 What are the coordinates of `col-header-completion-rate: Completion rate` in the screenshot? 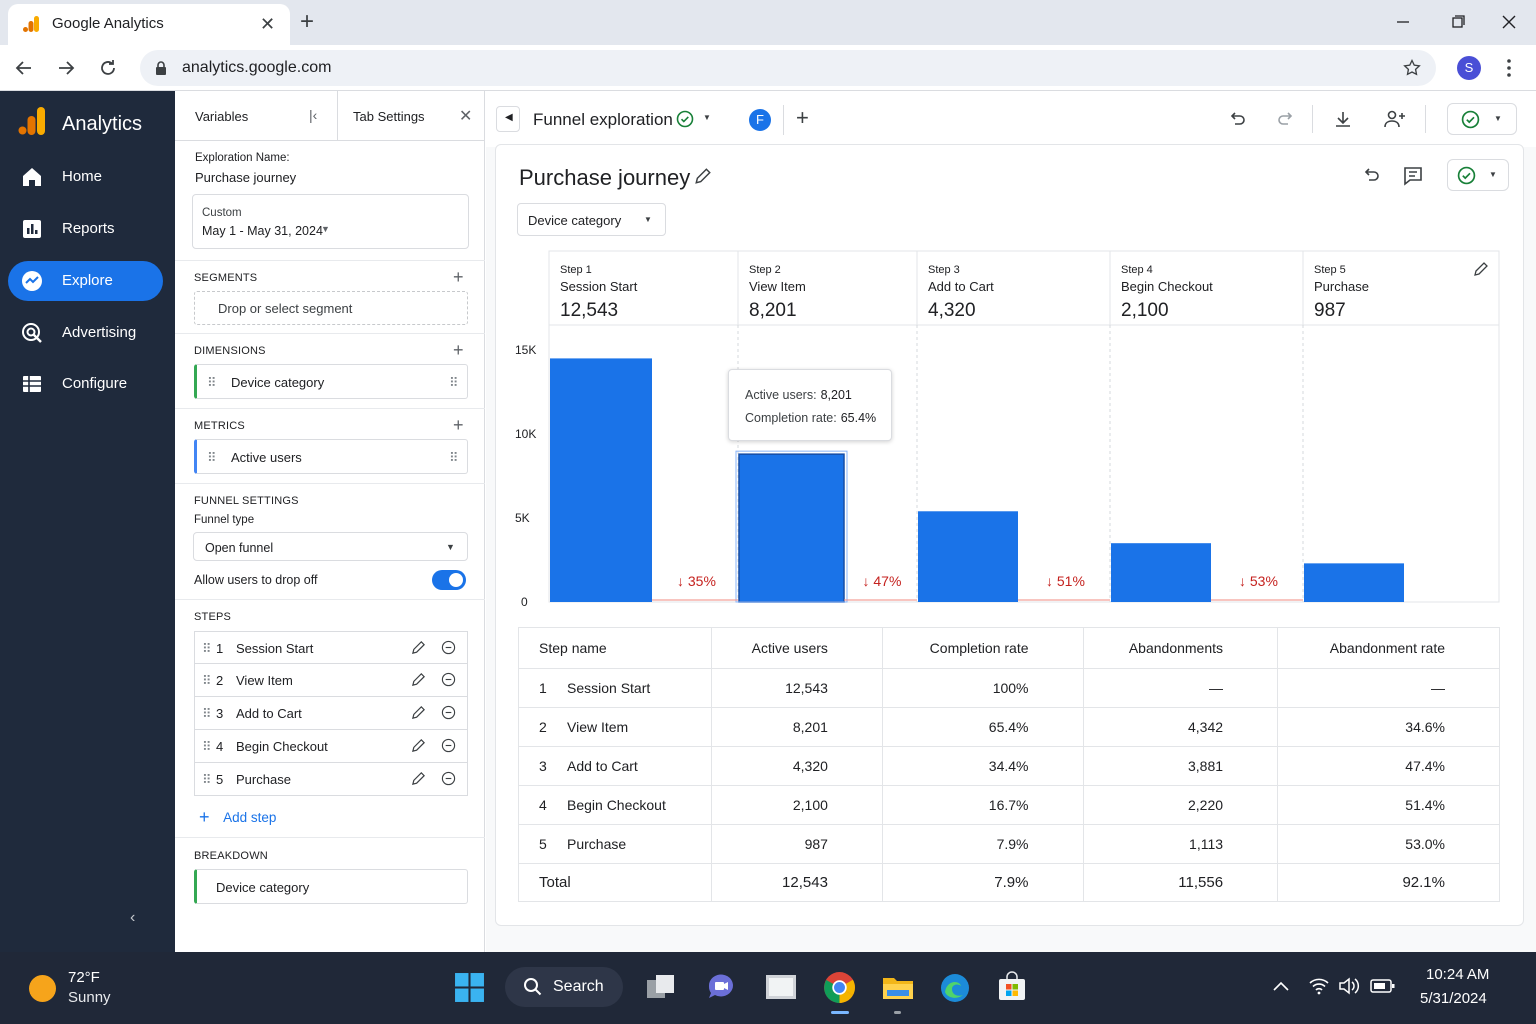 It's located at (983, 648).